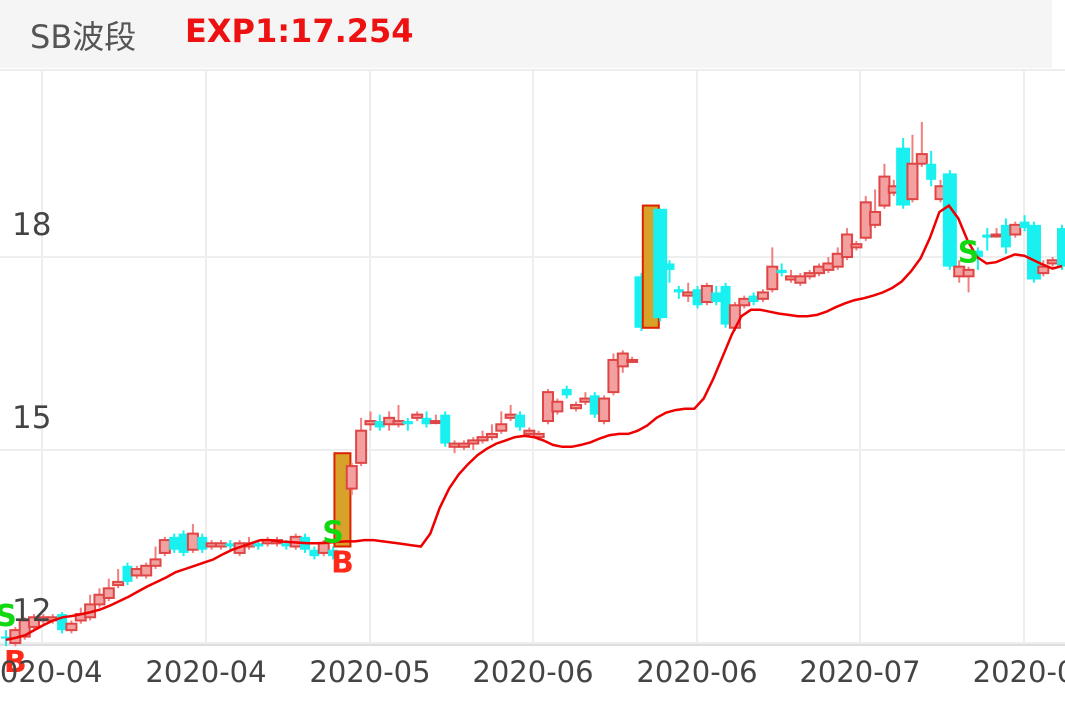 Image resolution: width=1065 pixels, height=708 pixels. I want to click on indicator-name: SB波段, so click(83, 37).